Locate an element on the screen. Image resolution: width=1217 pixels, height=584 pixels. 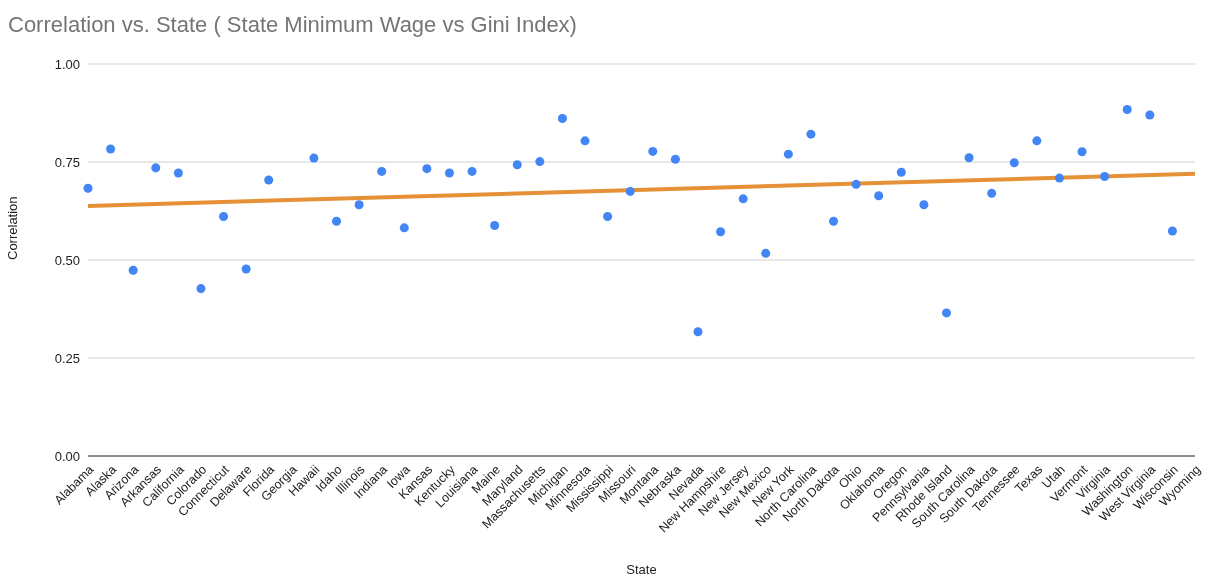
y-tick-label: 1.00 is located at coordinates (67, 64).